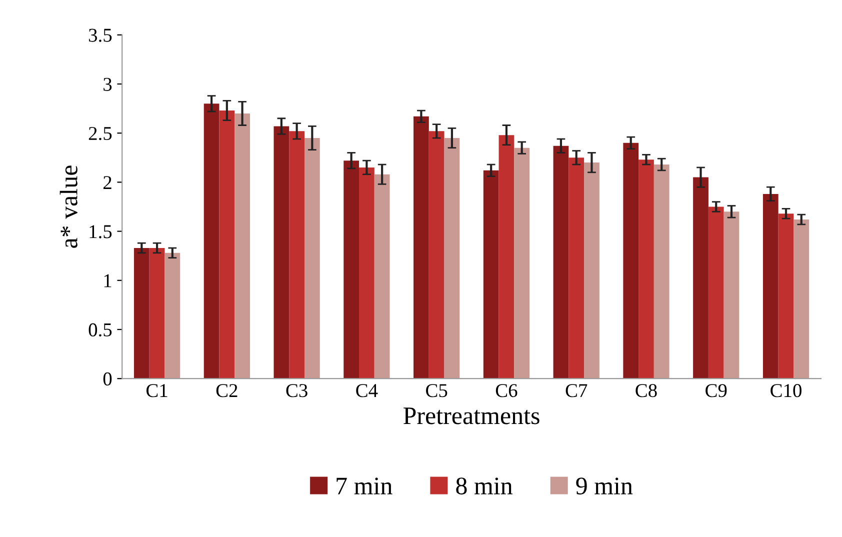 The height and width of the screenshot is (537, 842). What do you see at coordinates (101, 231) in the screenshot?
I see `y-tick-label: 1.5` at bounding box center [101, 231].